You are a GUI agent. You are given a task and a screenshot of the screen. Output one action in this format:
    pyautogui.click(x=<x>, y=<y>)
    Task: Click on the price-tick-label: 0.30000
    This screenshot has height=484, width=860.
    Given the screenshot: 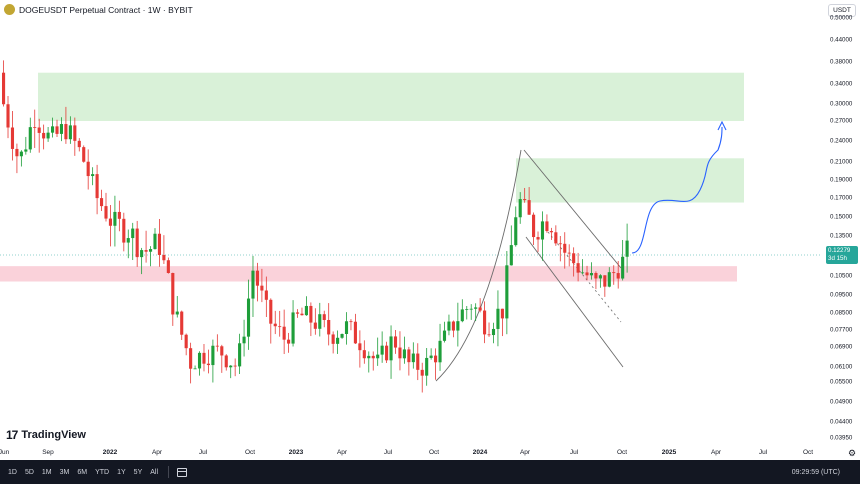 What is the action you would take?
    pyautogui.click(x=841, y=104)
    